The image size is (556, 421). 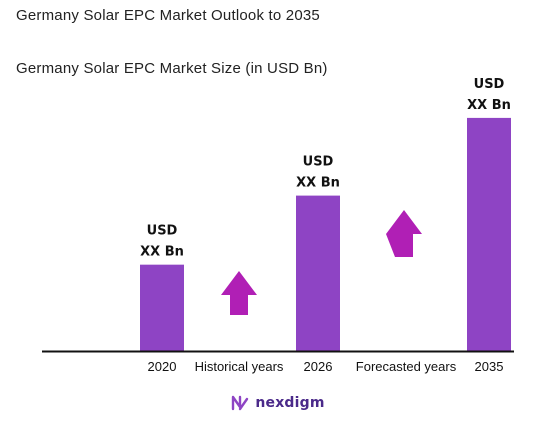 What do you see at coordinates (406, 366) in the screenshot?
I see `period-label-forecast: Forecasted years` at bounding box center [406, 366].